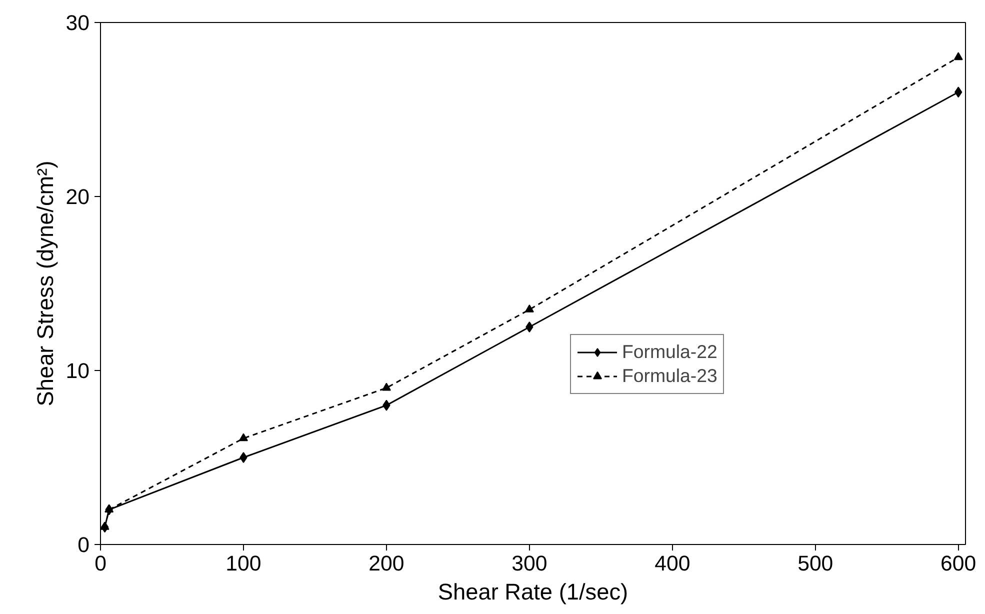 This screenshot has height=614, width=985. Describe the element at coordinates (816, 564) in the screenshot. I see `x-tick-label: 500` at that location.